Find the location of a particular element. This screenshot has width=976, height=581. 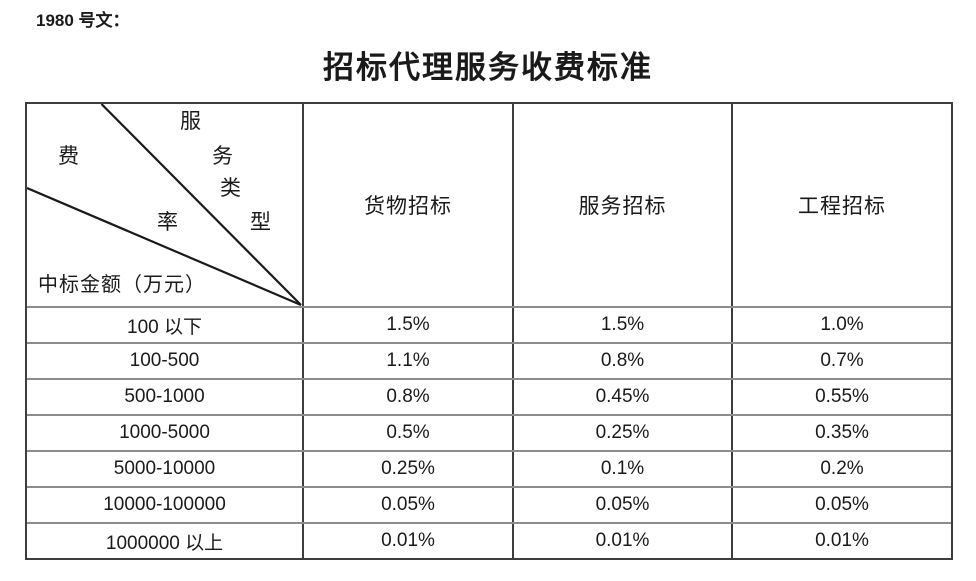

table-row: 100 以下 1.5% 1.5% 1.0% is located at coordinates (489, 324).